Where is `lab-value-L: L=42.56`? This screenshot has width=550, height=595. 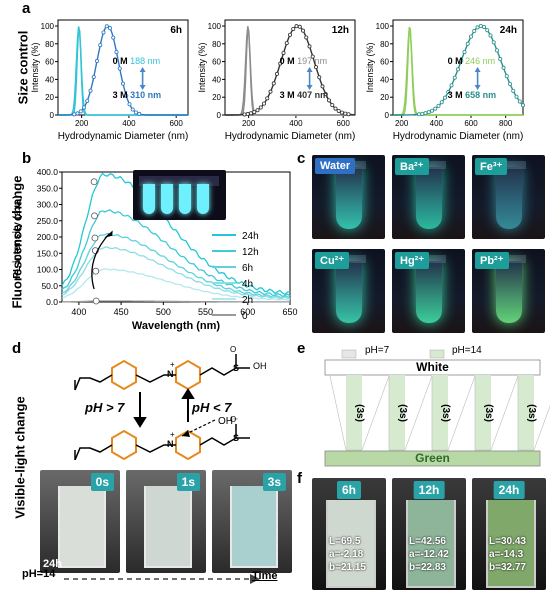
lab-value-L: L=42.56 is located at coordinates (427, 541).